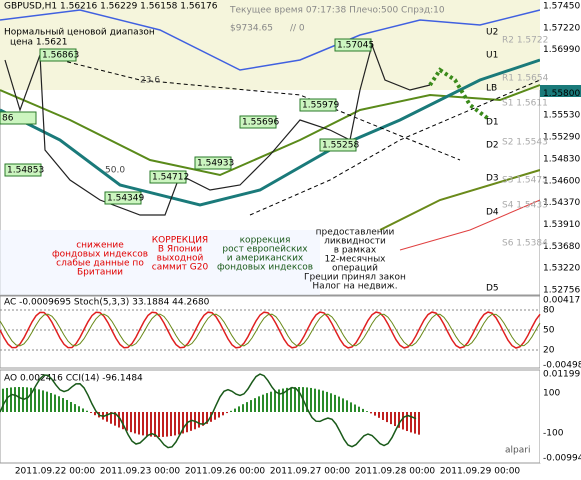 The width and height of the screenshot is (581, 480). Describe the element at coordinates (525, 244) in the screenshot. I see `pivot-label: S6 1.5384` at that location.